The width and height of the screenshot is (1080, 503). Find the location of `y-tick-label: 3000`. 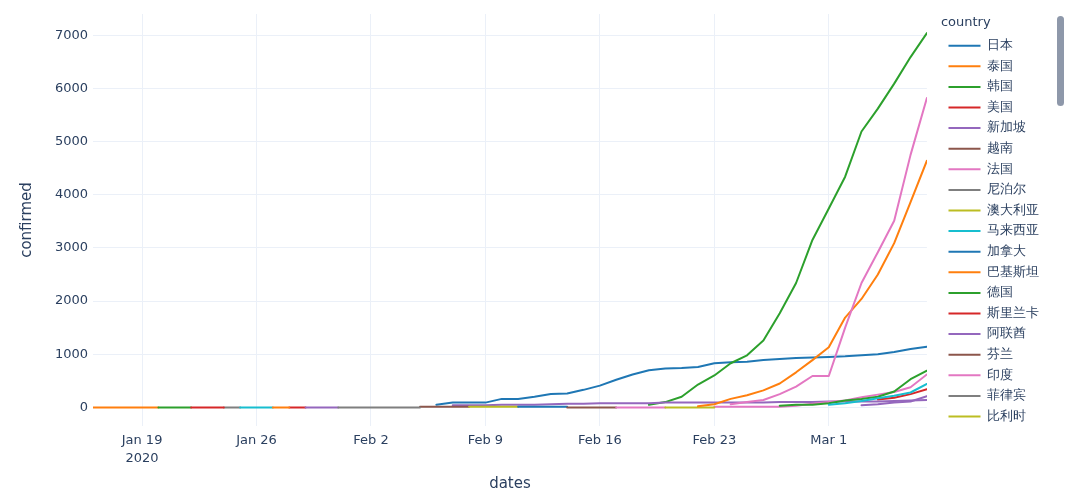

y-tick-label: 3000 is located at coordinates (71, 247).